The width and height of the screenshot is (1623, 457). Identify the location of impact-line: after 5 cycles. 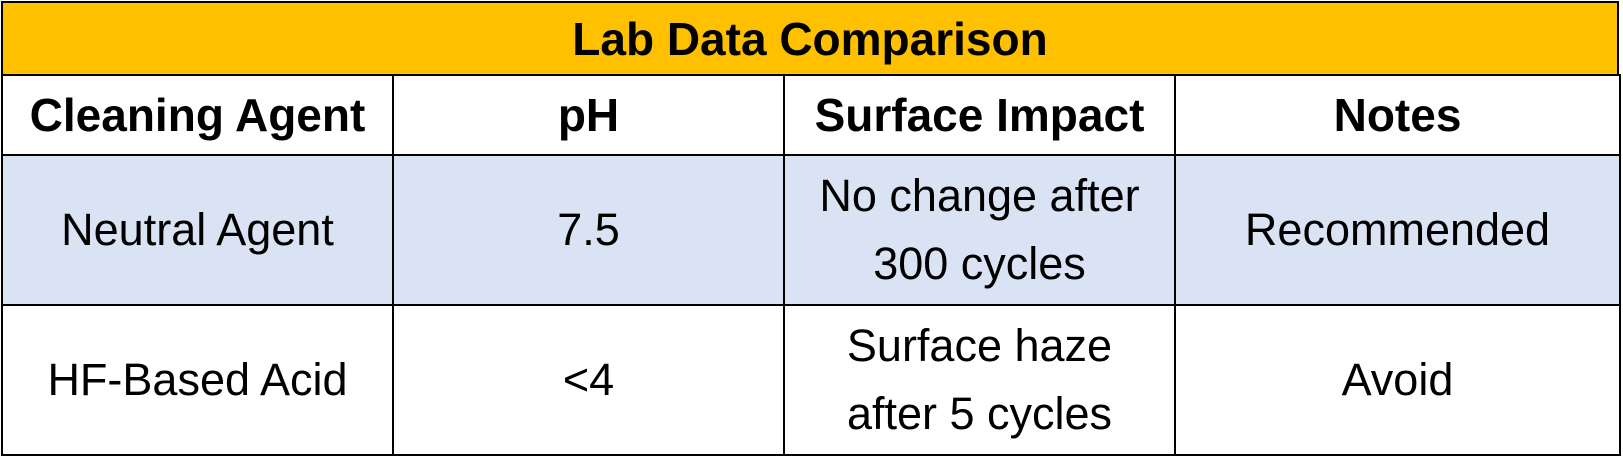
(979, 413).